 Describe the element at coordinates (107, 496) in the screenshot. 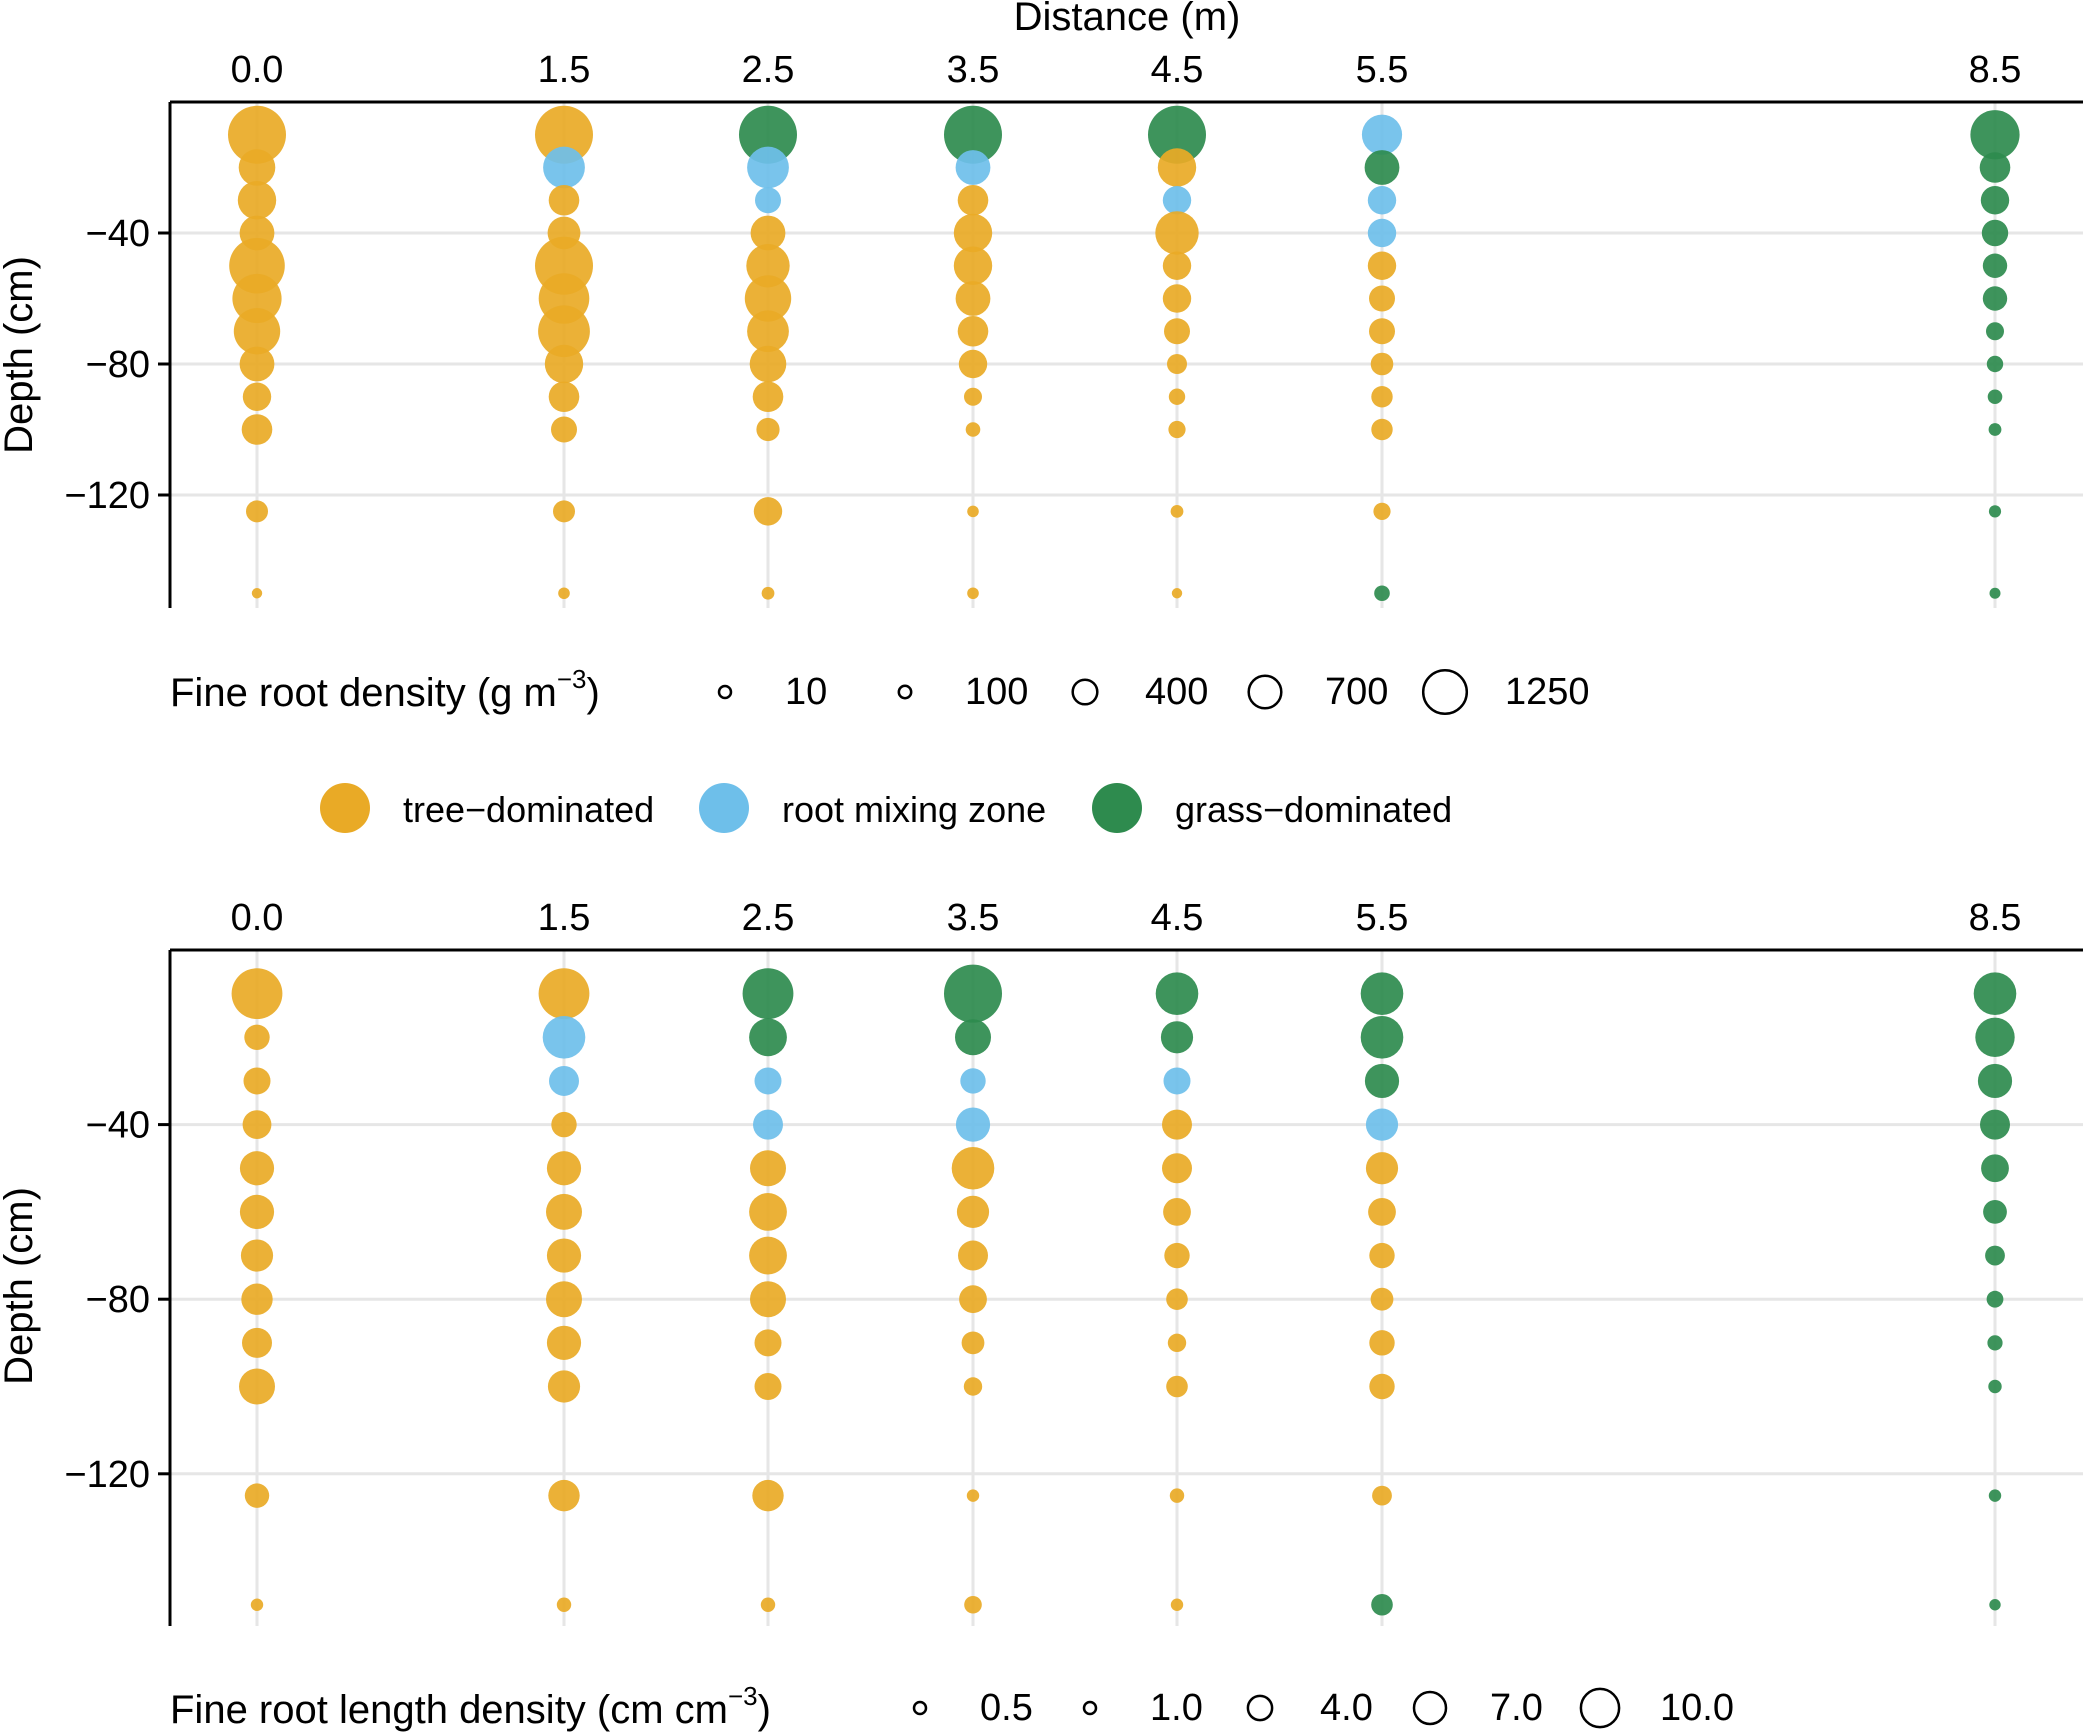

I see `y-tick-label: −120` at that location.